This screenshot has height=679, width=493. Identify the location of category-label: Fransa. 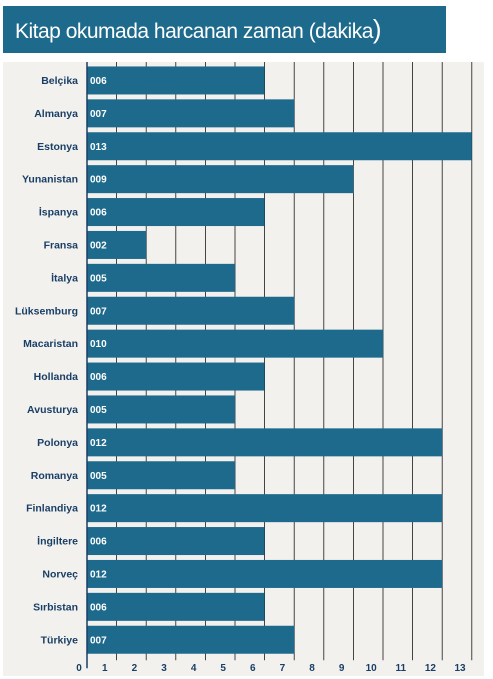
(61, 245).